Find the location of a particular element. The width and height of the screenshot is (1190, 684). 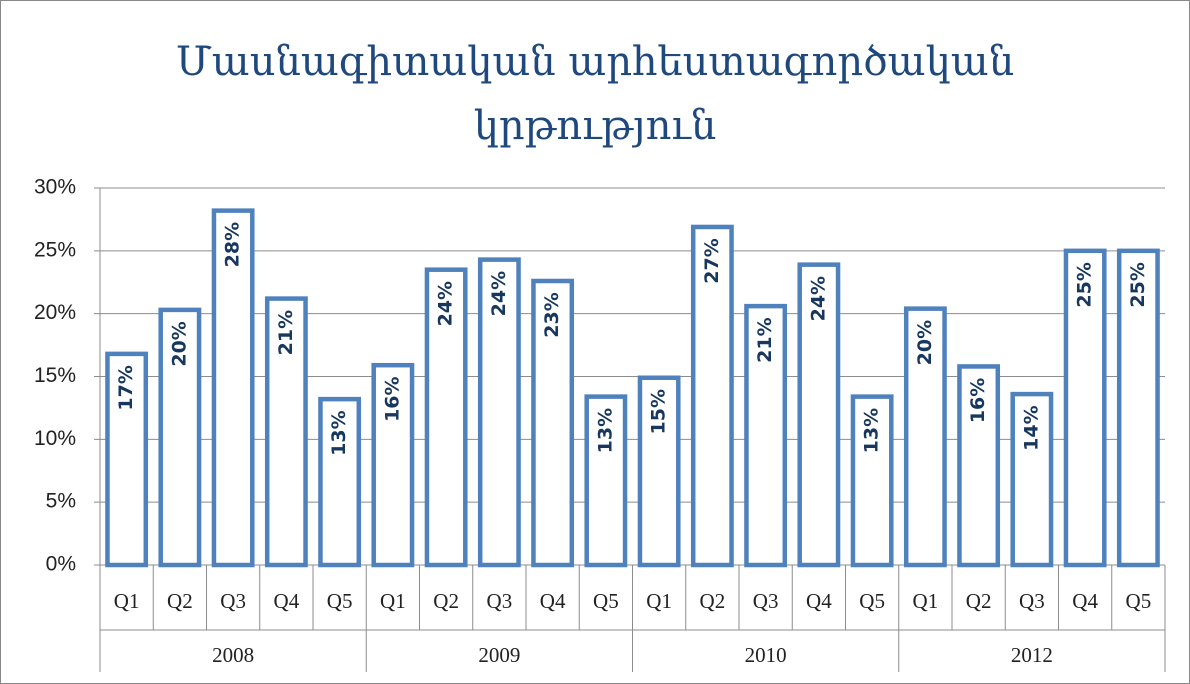

chart-title: Մասնագիտական արհեստագործական կրթություն is located at coordinates (595, 94).